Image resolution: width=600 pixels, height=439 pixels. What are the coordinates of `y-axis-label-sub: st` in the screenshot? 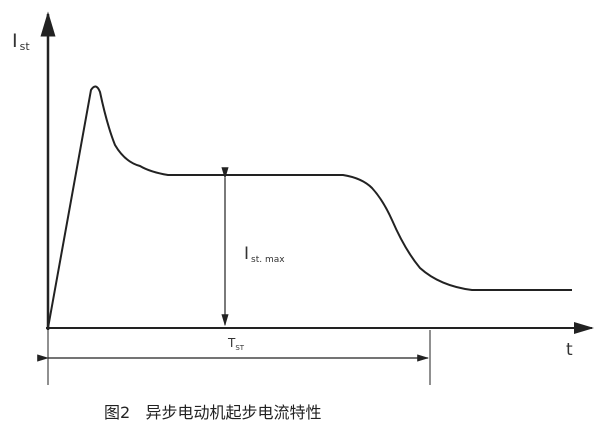 It's located at (24, 46).